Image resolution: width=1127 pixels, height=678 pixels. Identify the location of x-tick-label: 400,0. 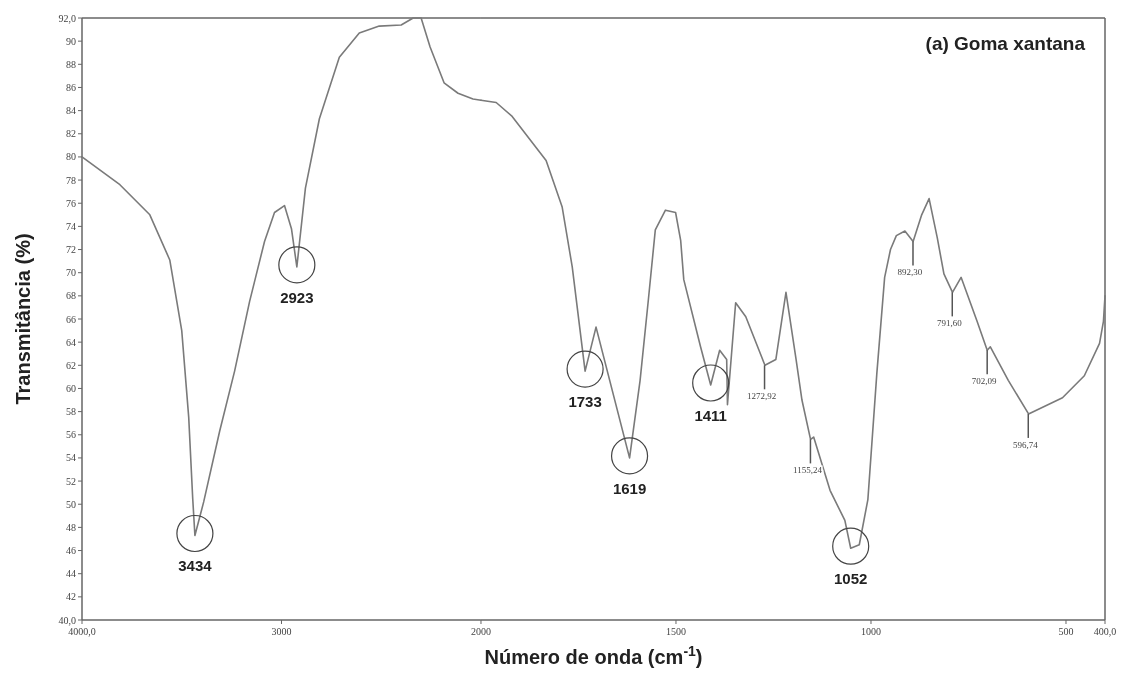
(1105, 631).